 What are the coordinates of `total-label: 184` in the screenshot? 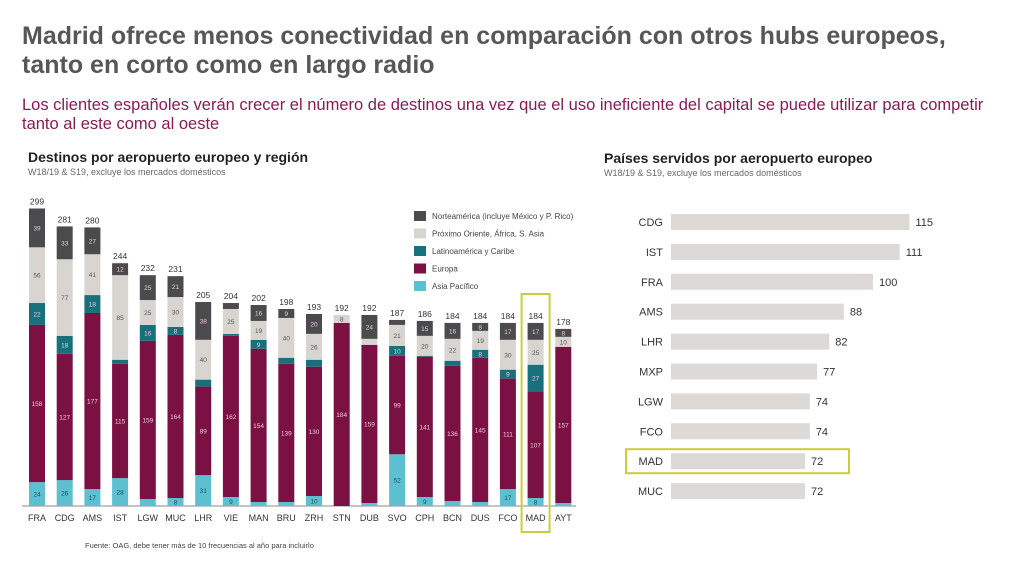 It's located at (536, 316).